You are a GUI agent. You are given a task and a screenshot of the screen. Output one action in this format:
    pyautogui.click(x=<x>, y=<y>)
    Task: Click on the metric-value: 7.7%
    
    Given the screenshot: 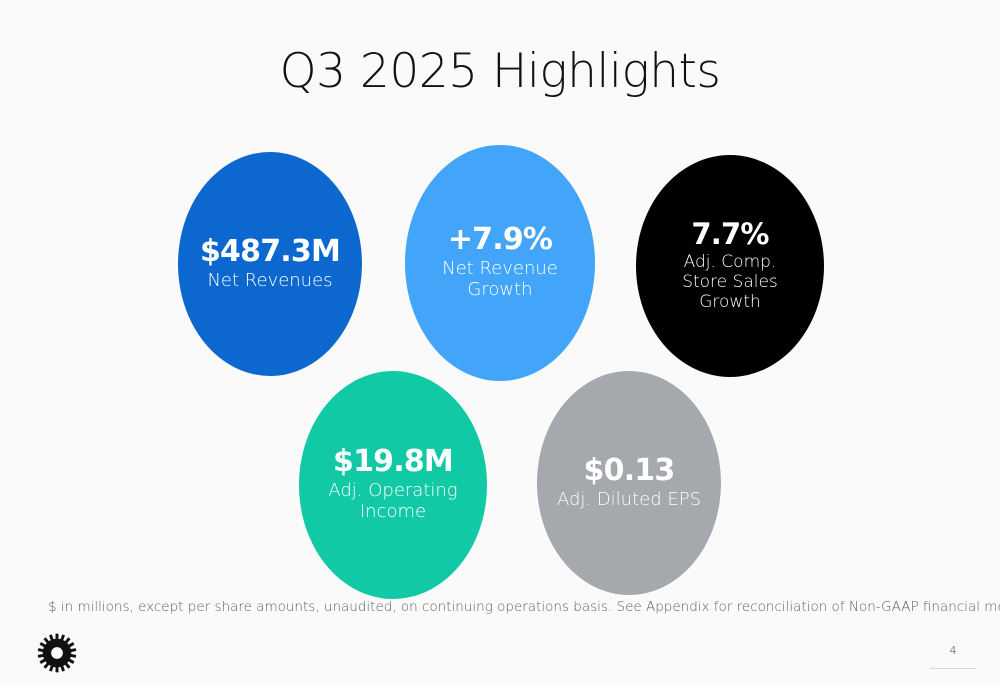 What is the action you would take?
    pyautogui.click(x=730, y=234)
    